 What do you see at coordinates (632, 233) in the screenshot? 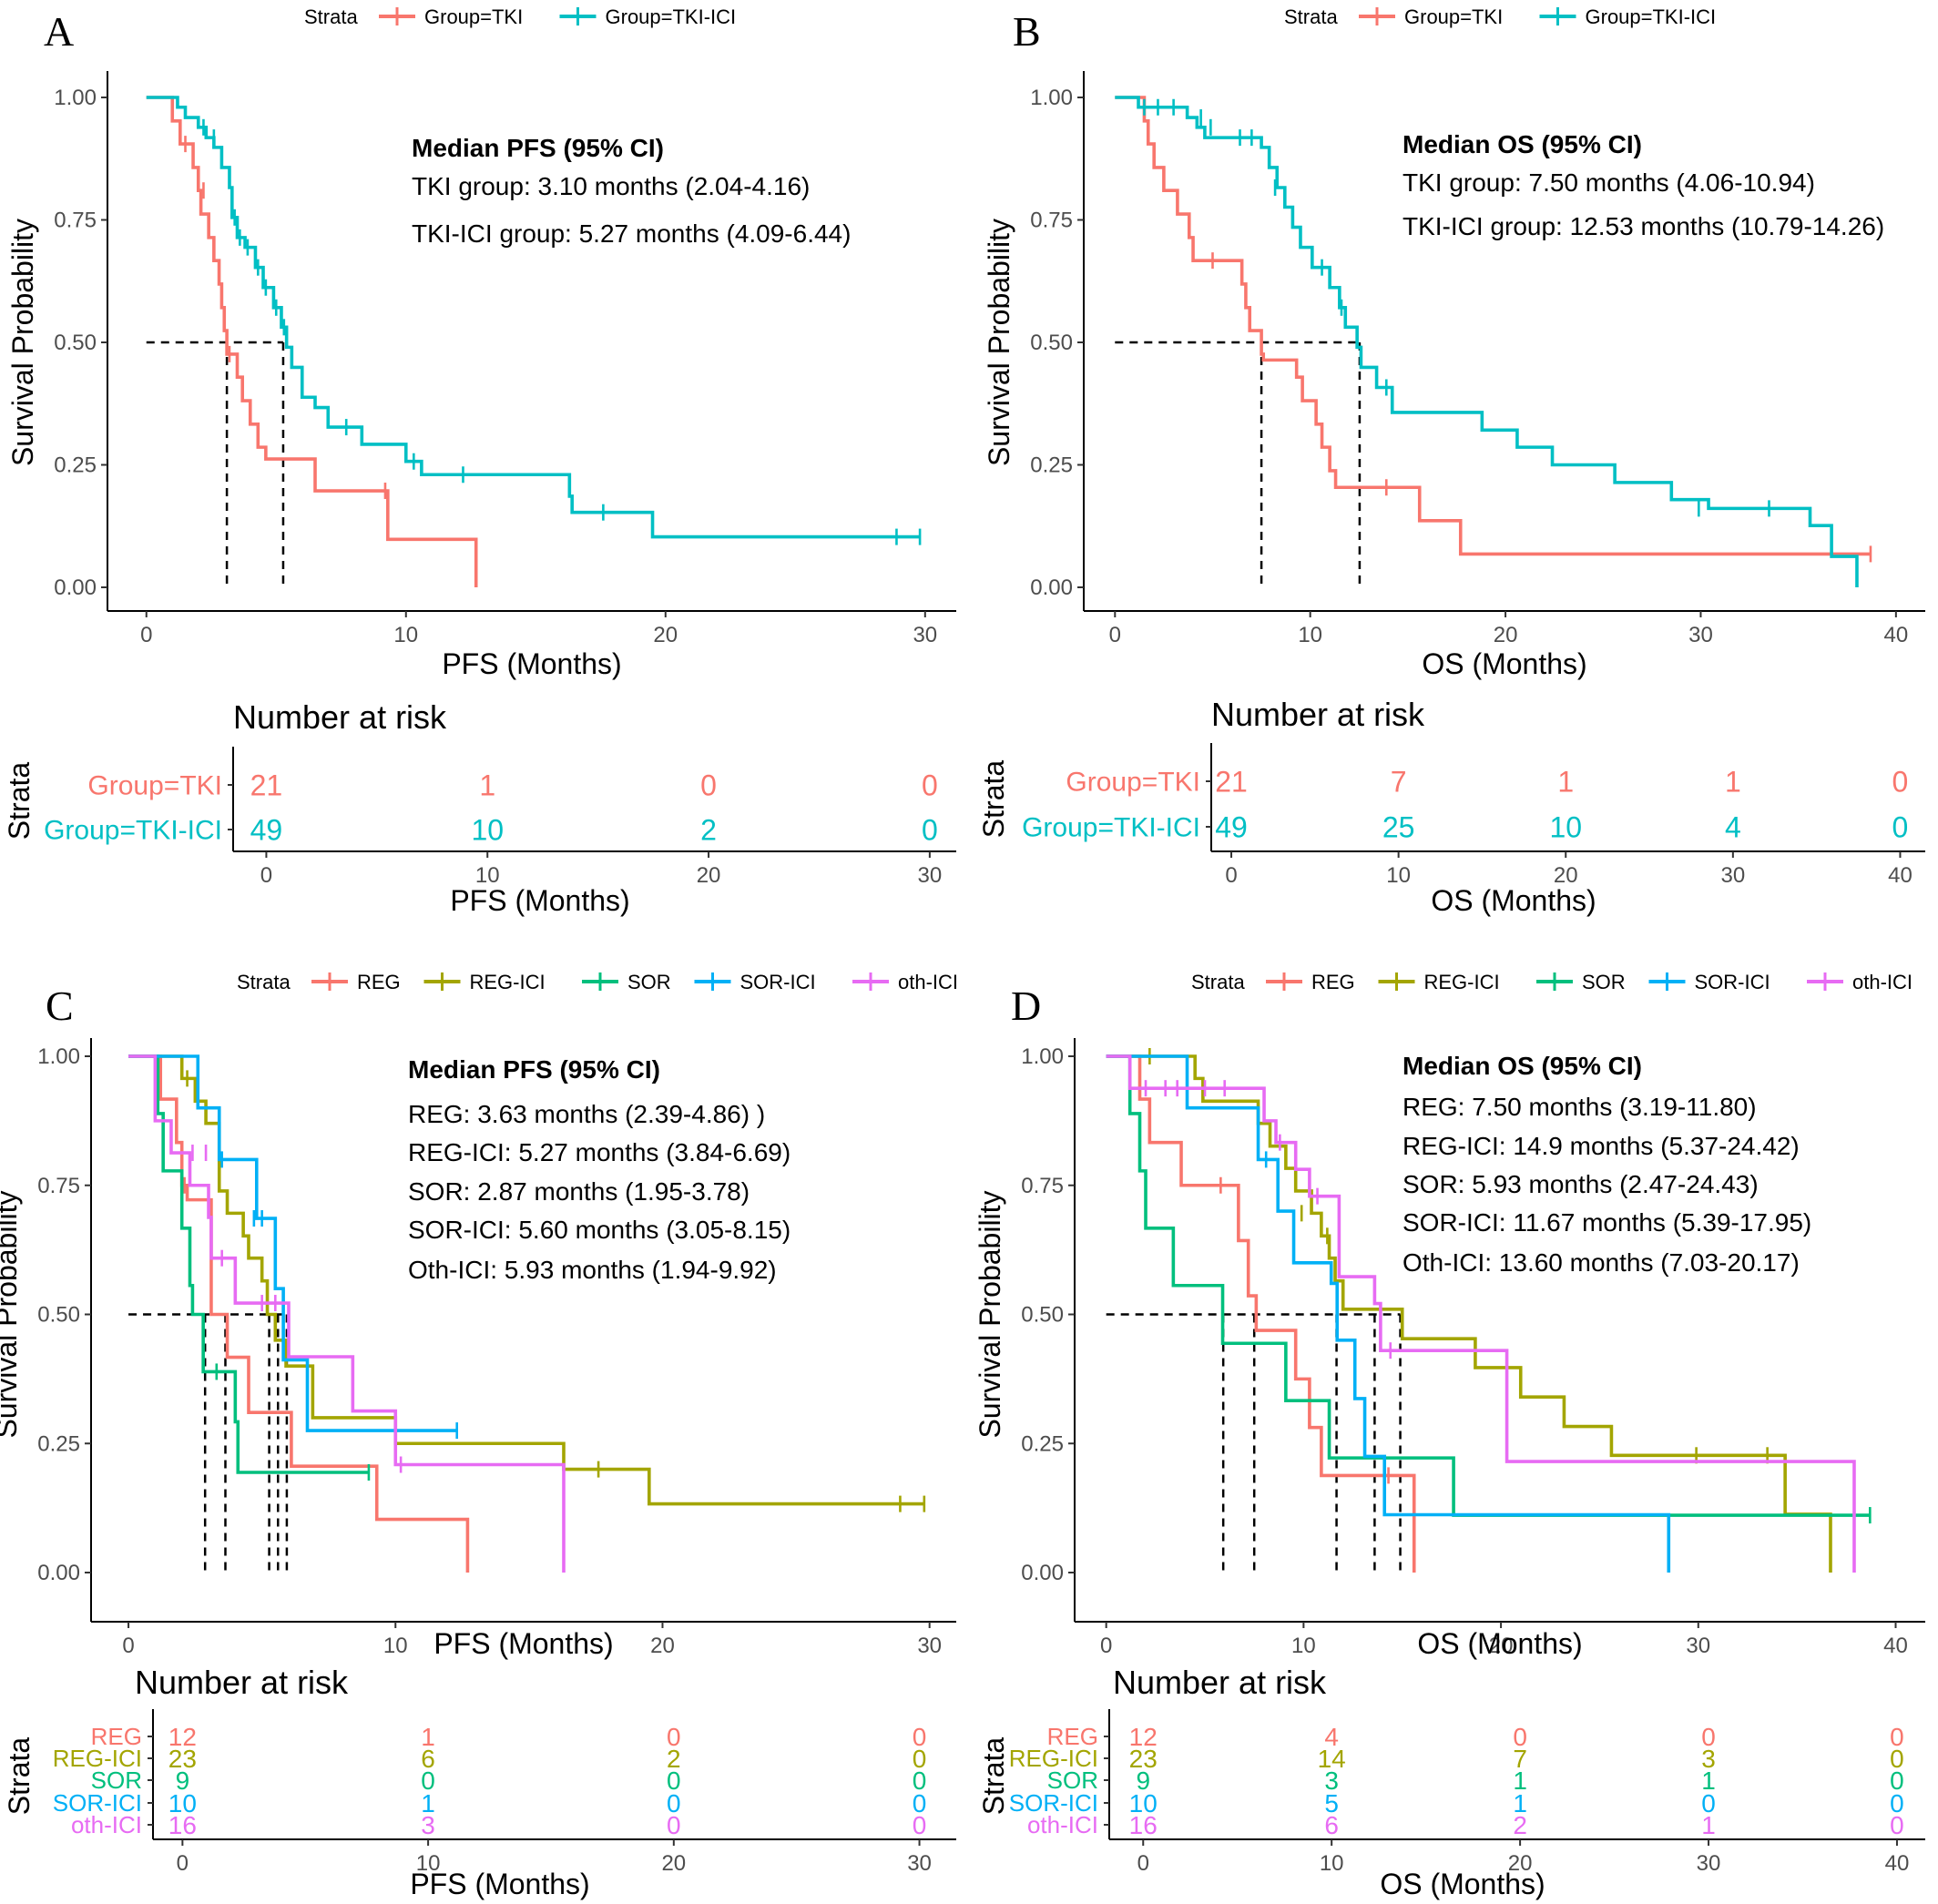
I see `annotation-line: TKI-ICI group: 5.27 months (4.09-6.44)` at bounding box center [632, 233].